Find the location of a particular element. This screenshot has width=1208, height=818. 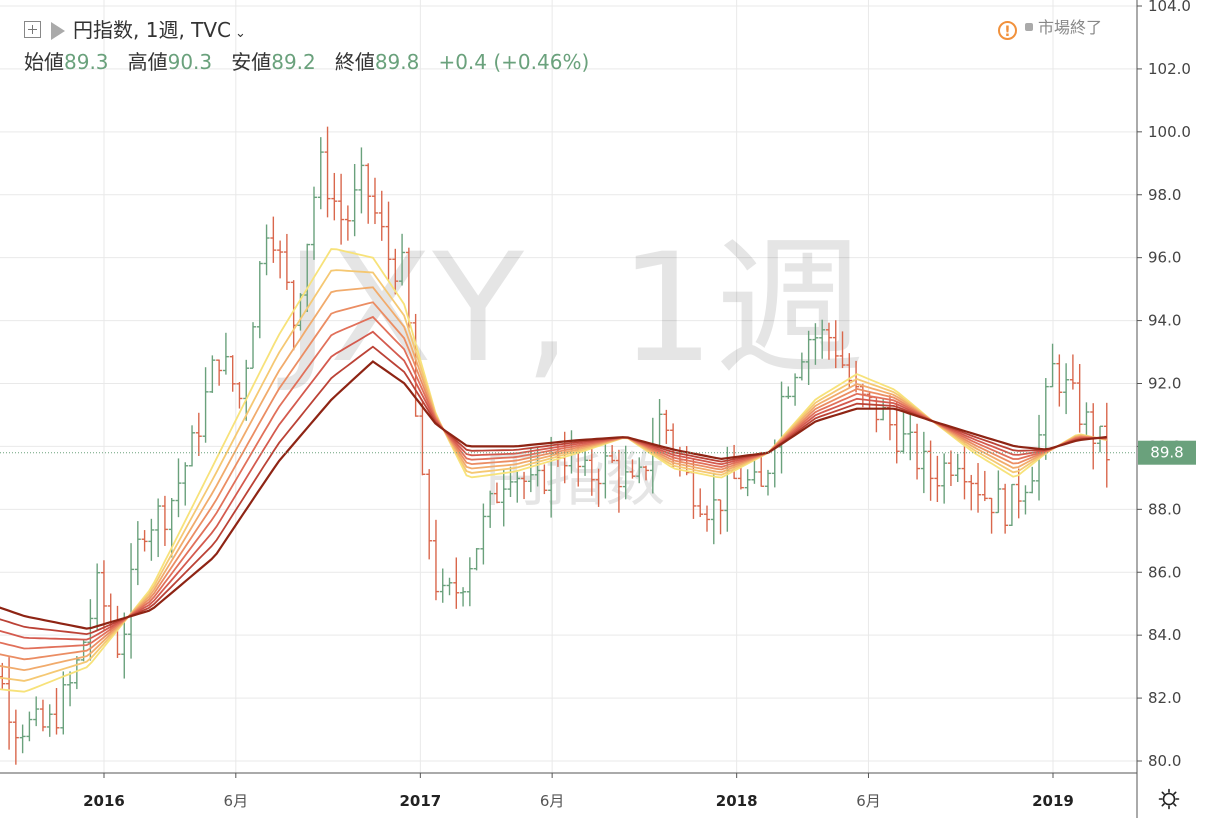

last-price-tag-bg is located at coordinates (1167, 452).